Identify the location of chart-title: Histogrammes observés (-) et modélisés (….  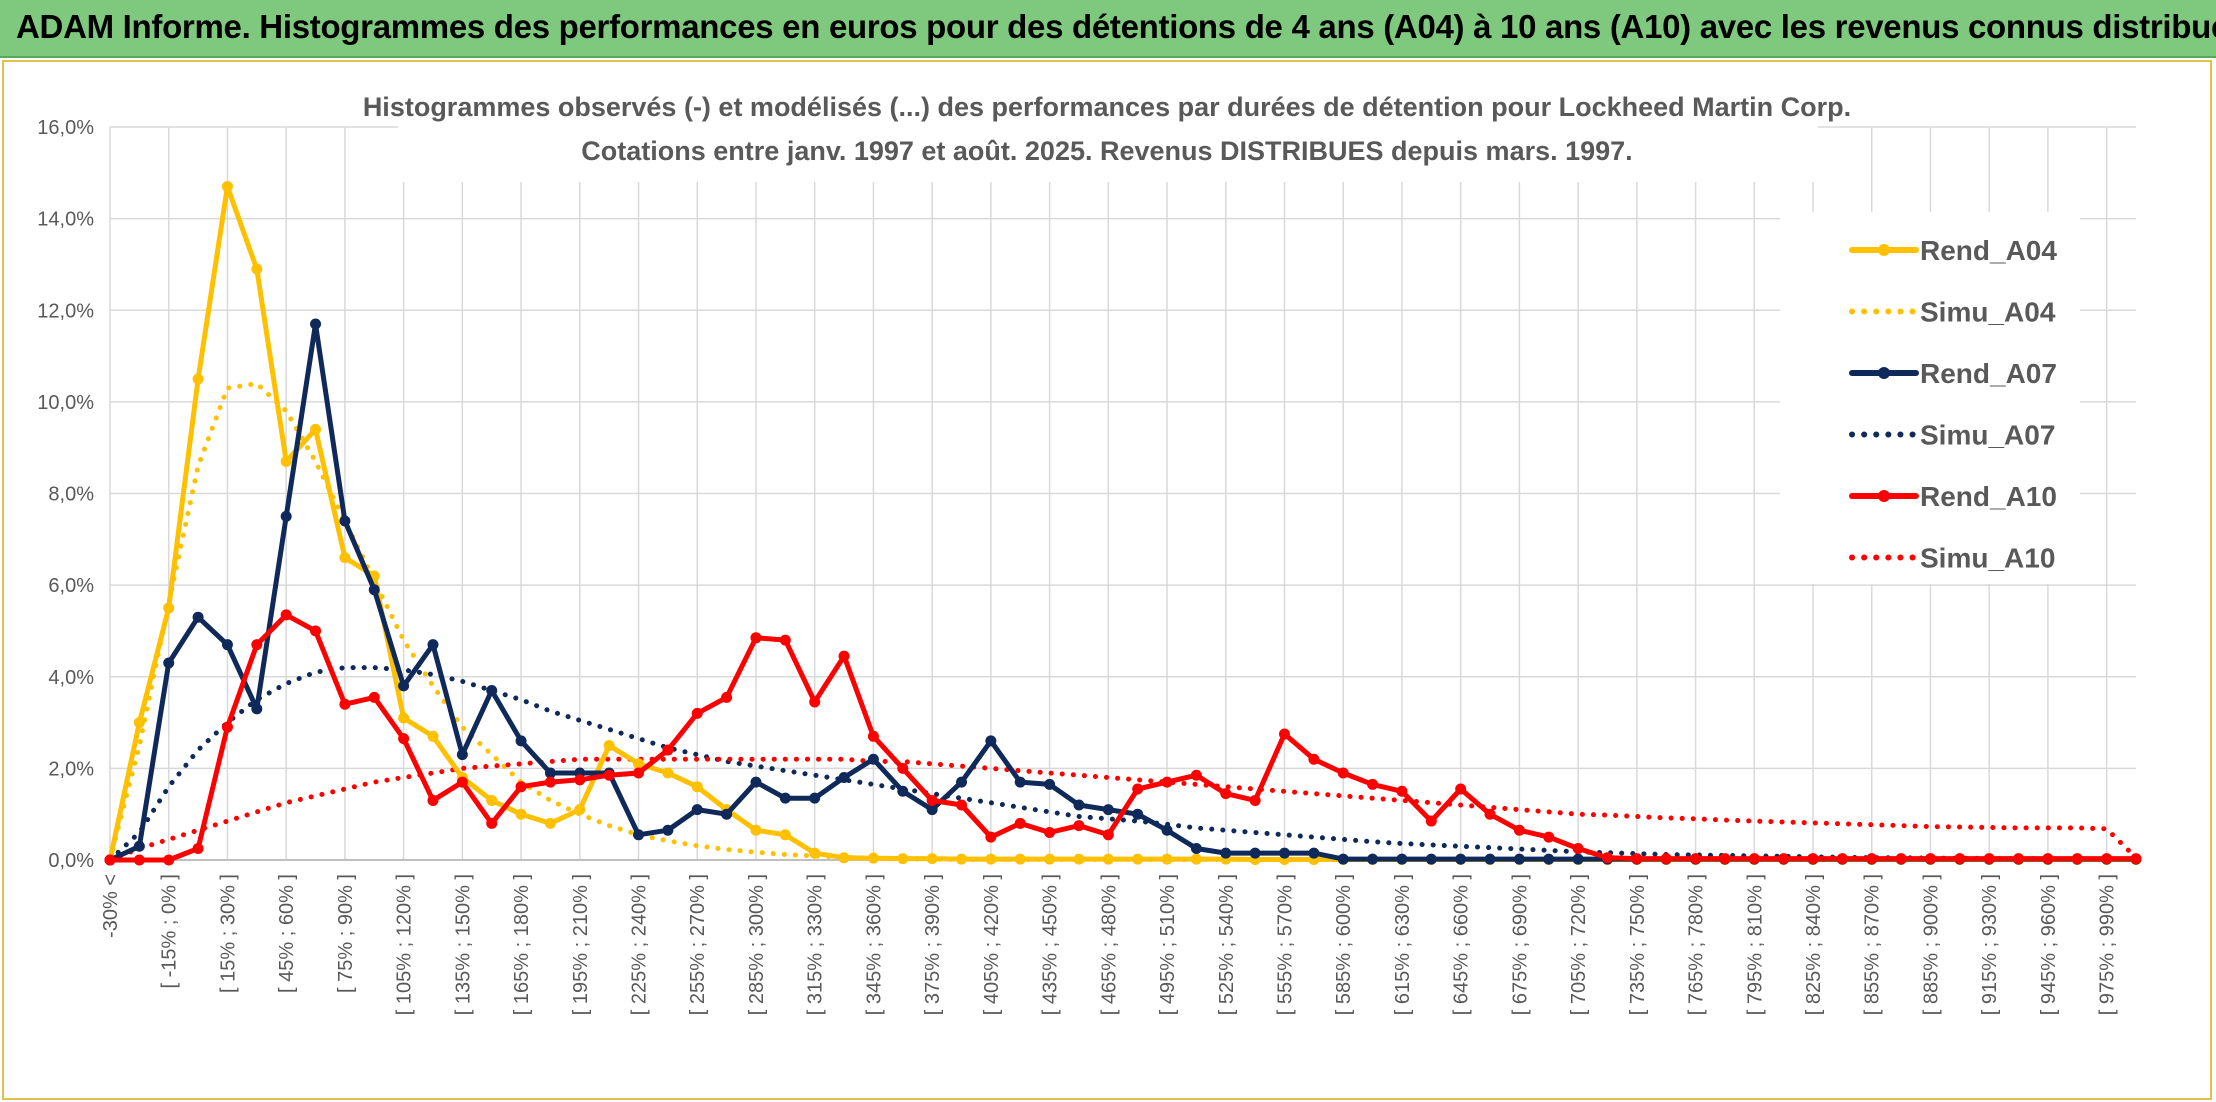
(1107, 107).